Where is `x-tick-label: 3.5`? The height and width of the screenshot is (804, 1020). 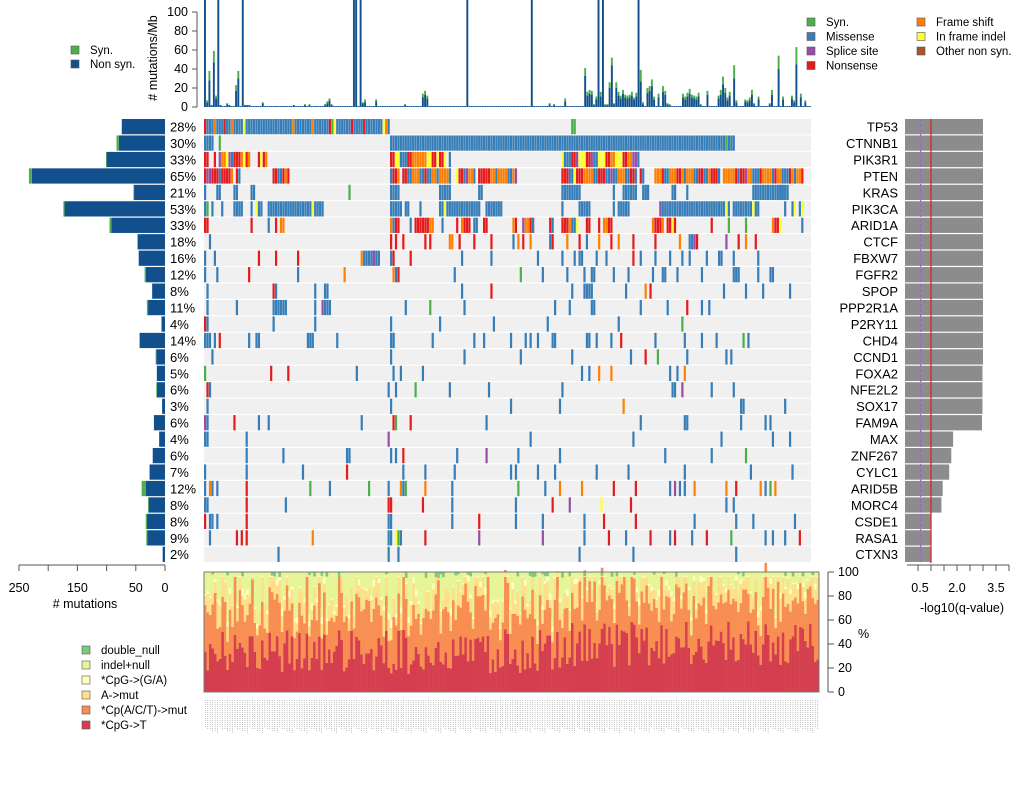
x-tick-label: 3.5 is located at coordinates (995, 588).